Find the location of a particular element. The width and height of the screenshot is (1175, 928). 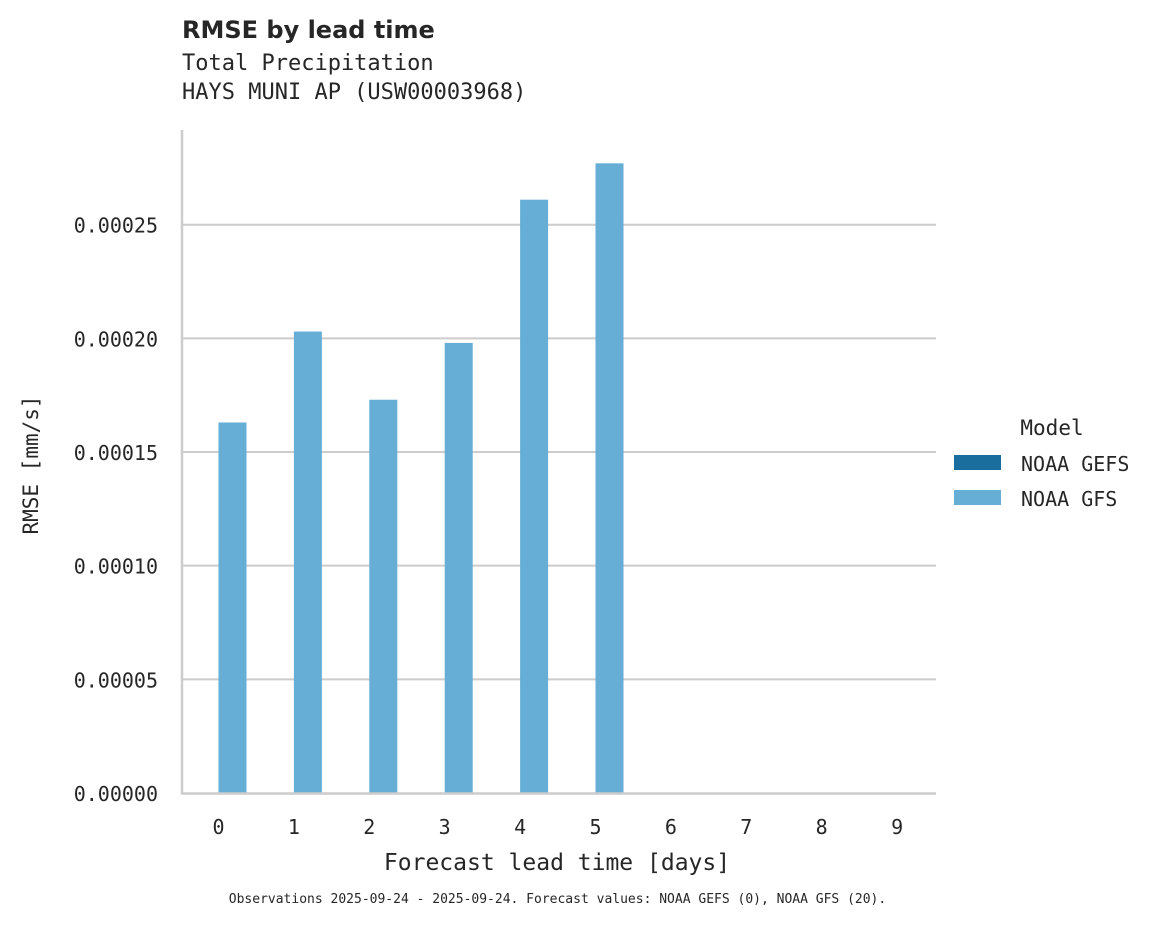

y-tick-label: 0.00015 is located at coordinates (116, 453).